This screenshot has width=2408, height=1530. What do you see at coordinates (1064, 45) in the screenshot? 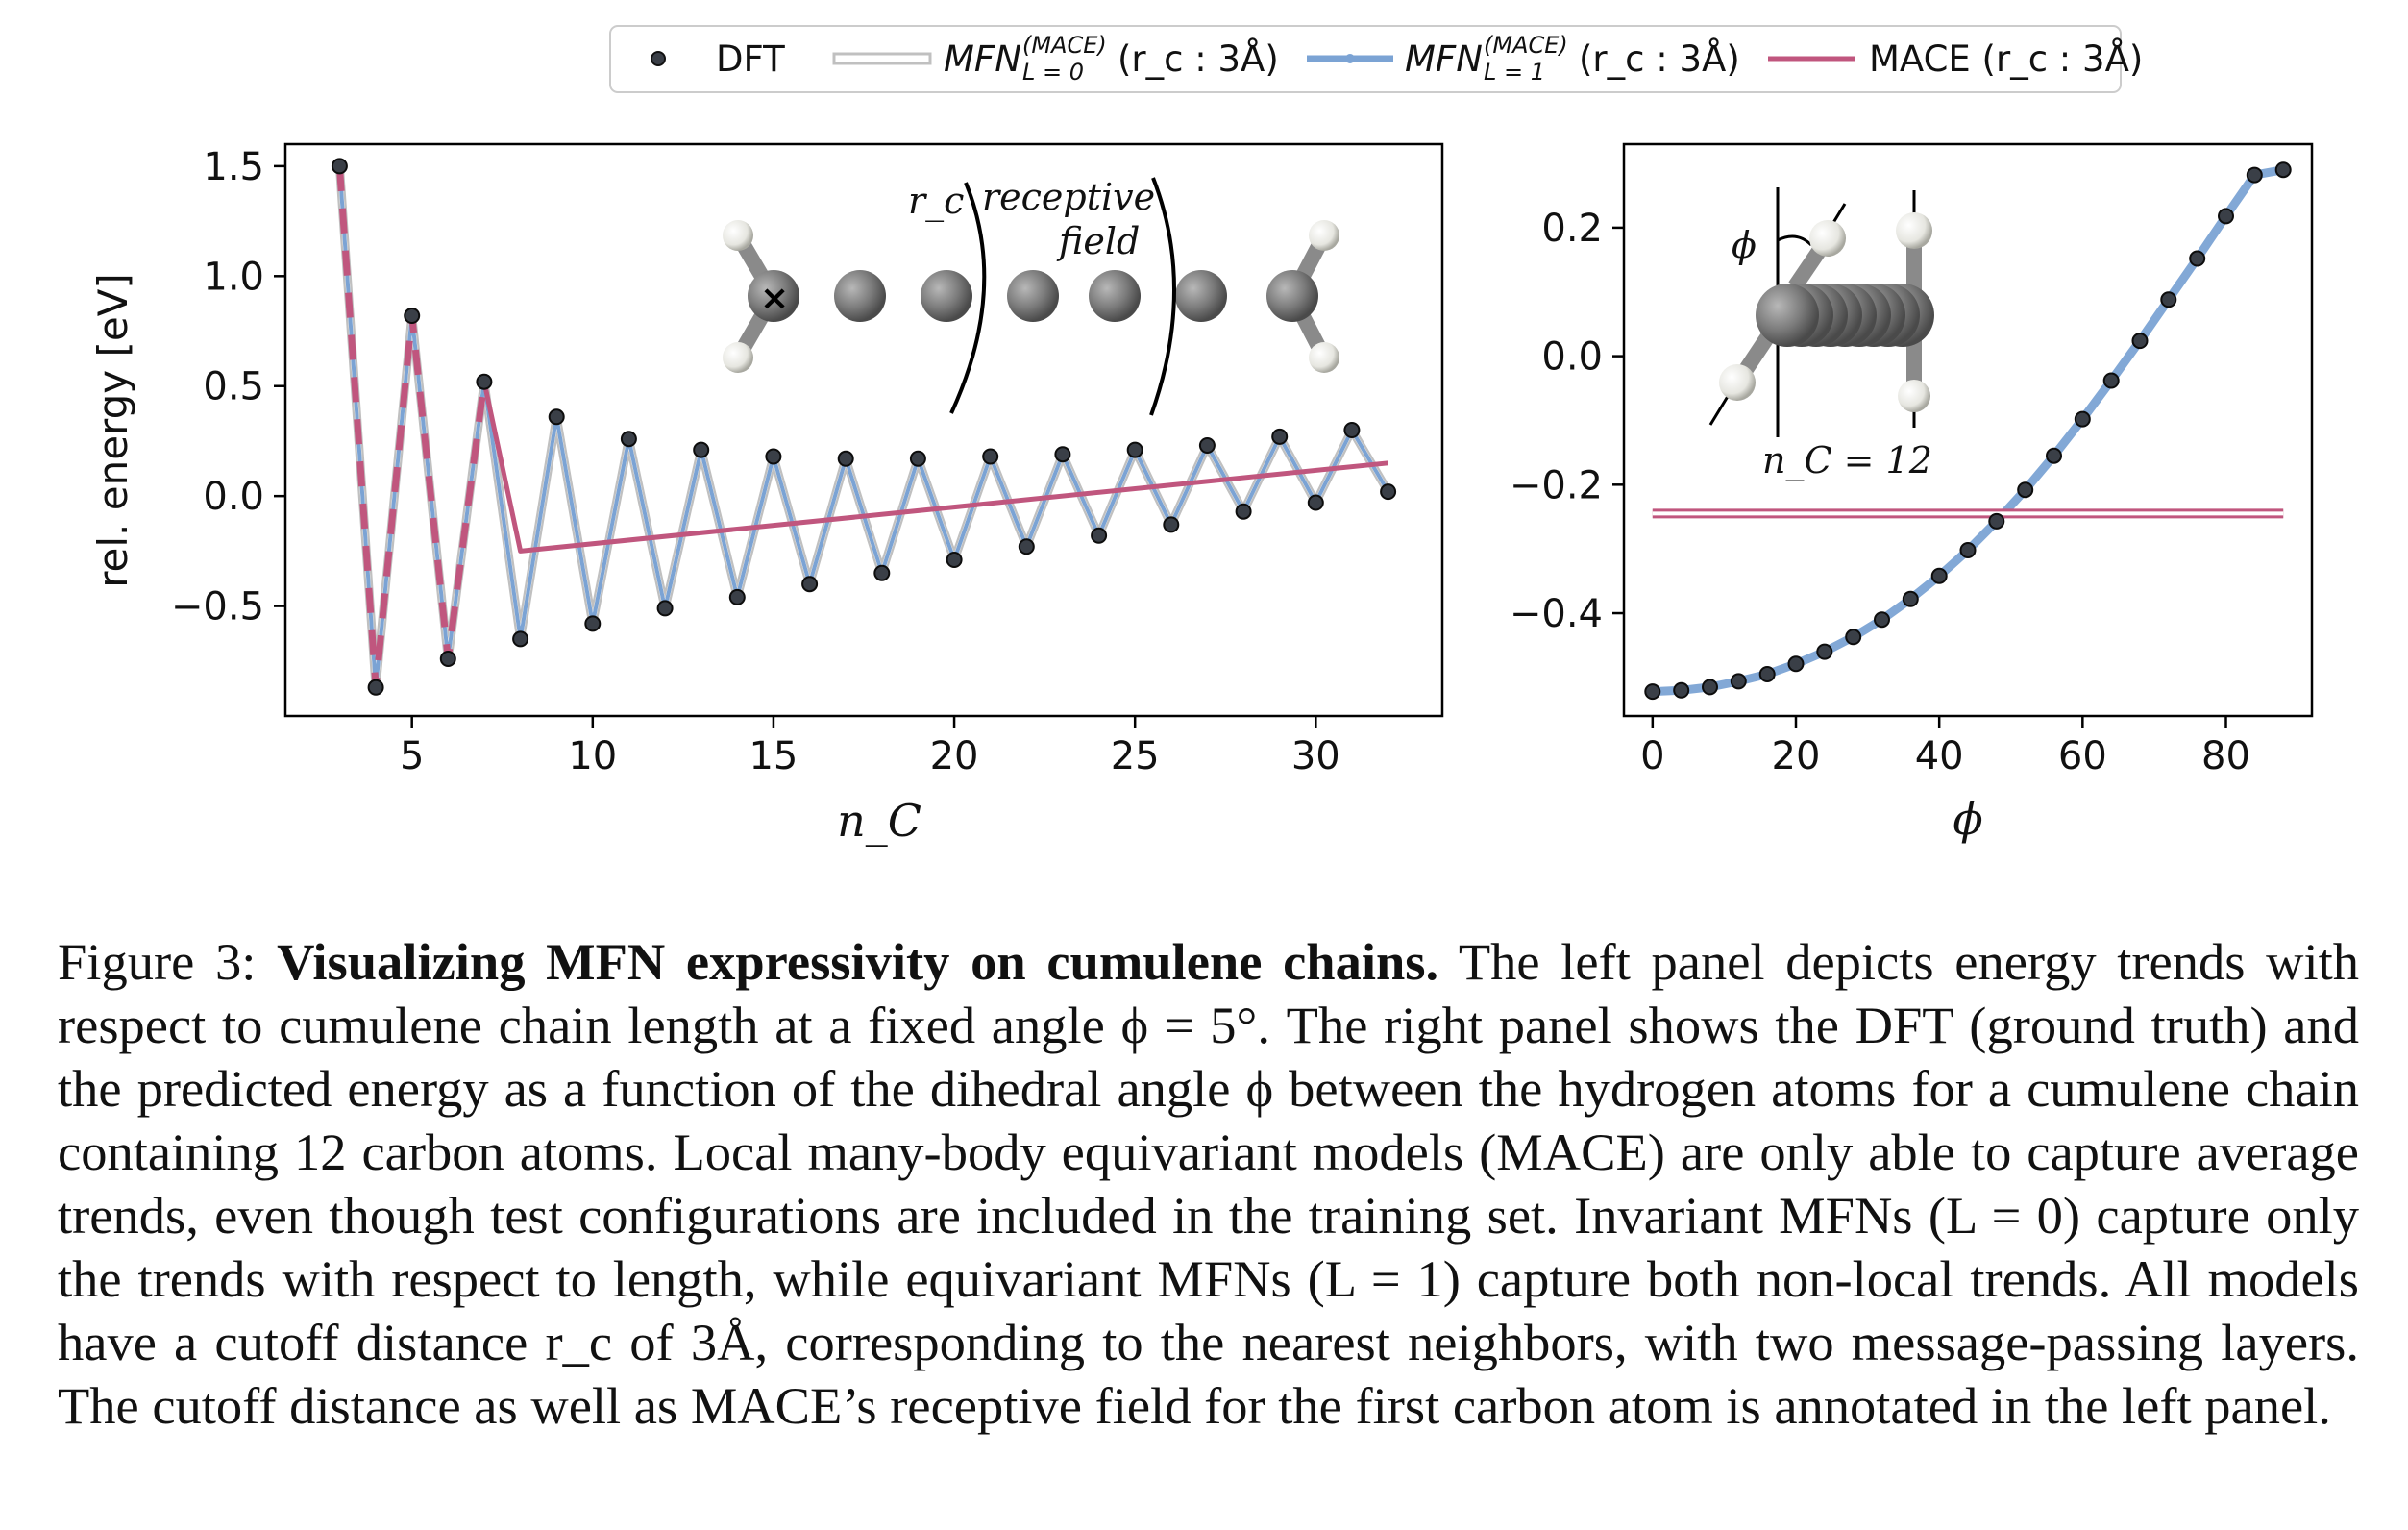
I see `legend-mfn0-sup: (MACE)` at bounding box center [1064, 45].